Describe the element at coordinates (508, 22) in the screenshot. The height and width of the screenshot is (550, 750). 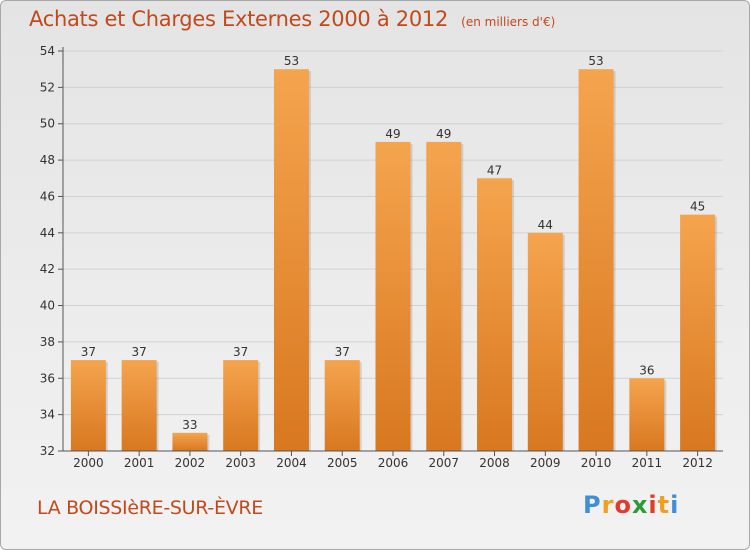
I see `chart-unit: (en milliers d'€)` at that location.